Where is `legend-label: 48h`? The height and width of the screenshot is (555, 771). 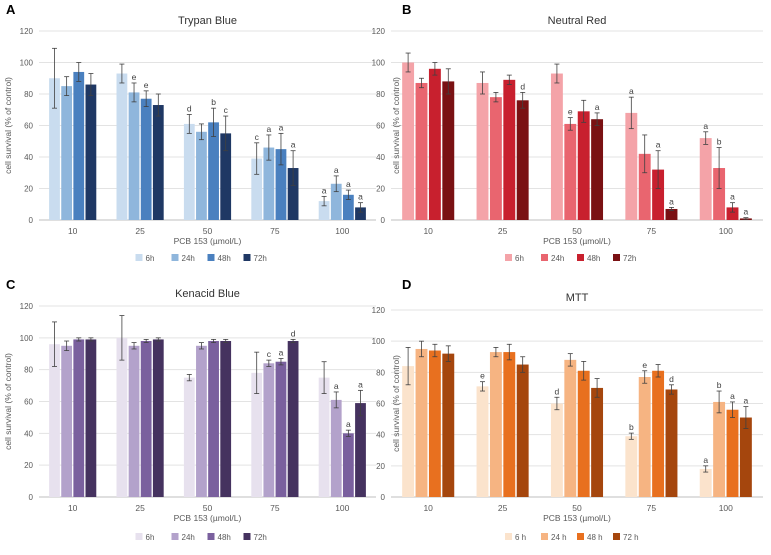 legend-label: 48h is located at coordinates (224, 537).